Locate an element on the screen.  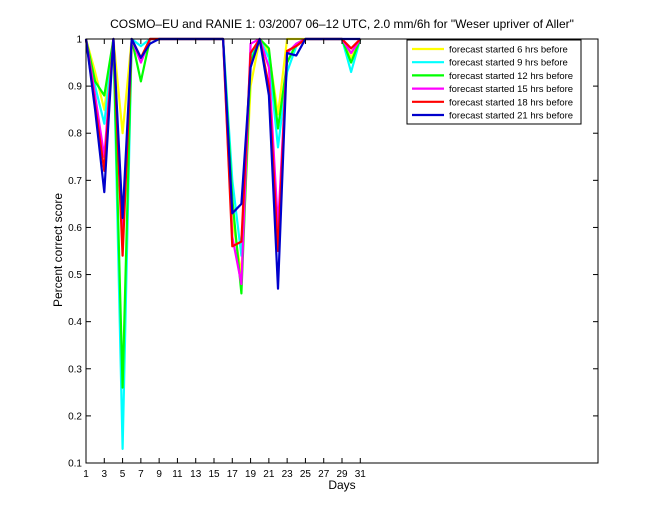
legend-label-4: forecast started 15 hrs before is located at coordinates (511, 89).